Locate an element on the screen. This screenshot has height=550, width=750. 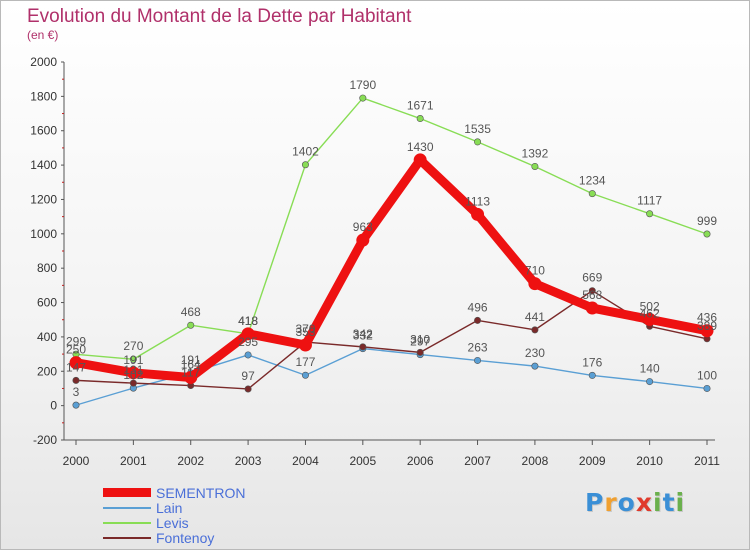
data-label-sementron: 1430 is located at coordinates (420, 147).